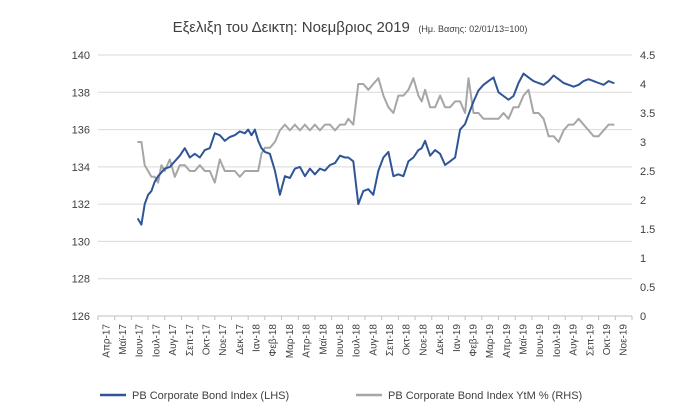 This screenshot has width=700, height=420. What do you see at coordinates (81, 186) in the screenshot?
I see `left-axis: 126 128 130 132 134 136 138 140` at bounding box center [81, 186].